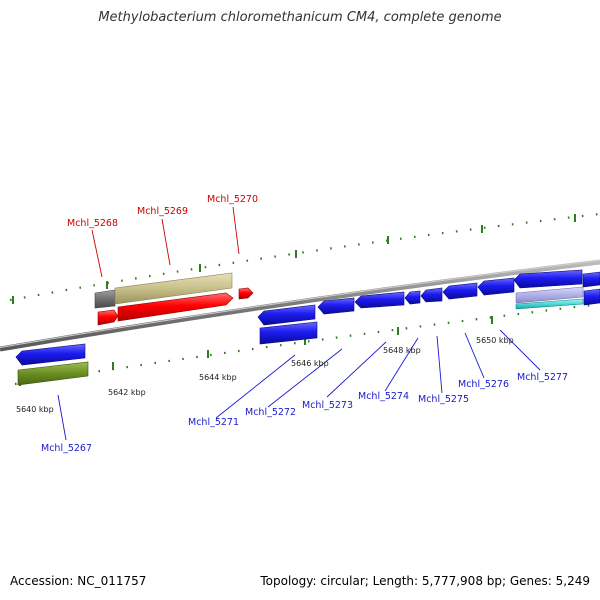  What do you see at coordinates (270, 412) in the screenshot?
I see `gene-label-mchl-5272: Mchl_5272` at bounding box center [270, 412].